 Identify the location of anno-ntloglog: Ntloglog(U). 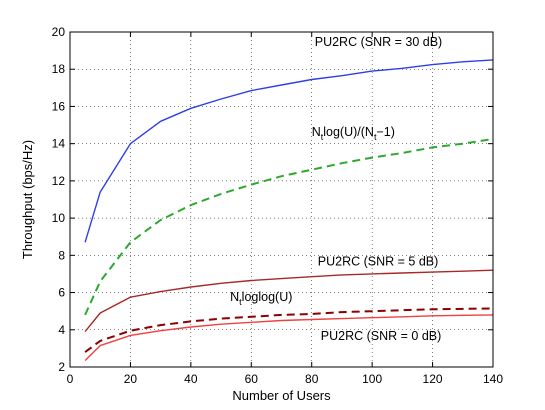
(261, 298).